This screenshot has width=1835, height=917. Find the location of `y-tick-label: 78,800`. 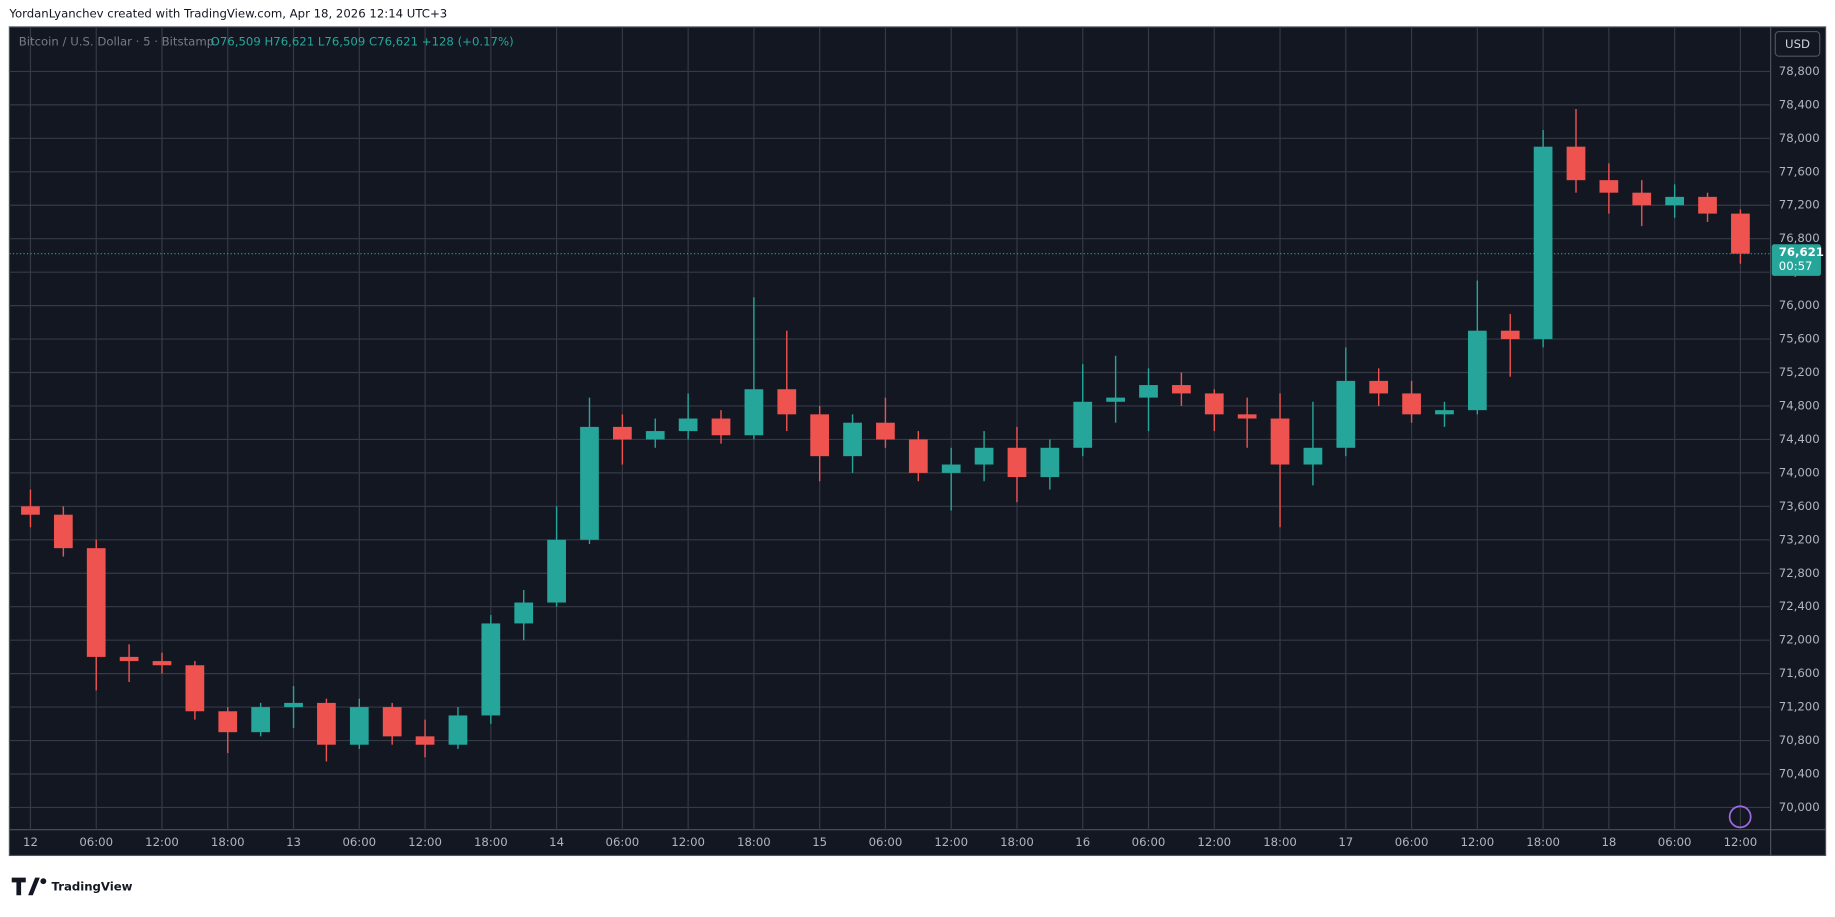

y-tick-label: 78,800 is located at coordinates (1799, 71).